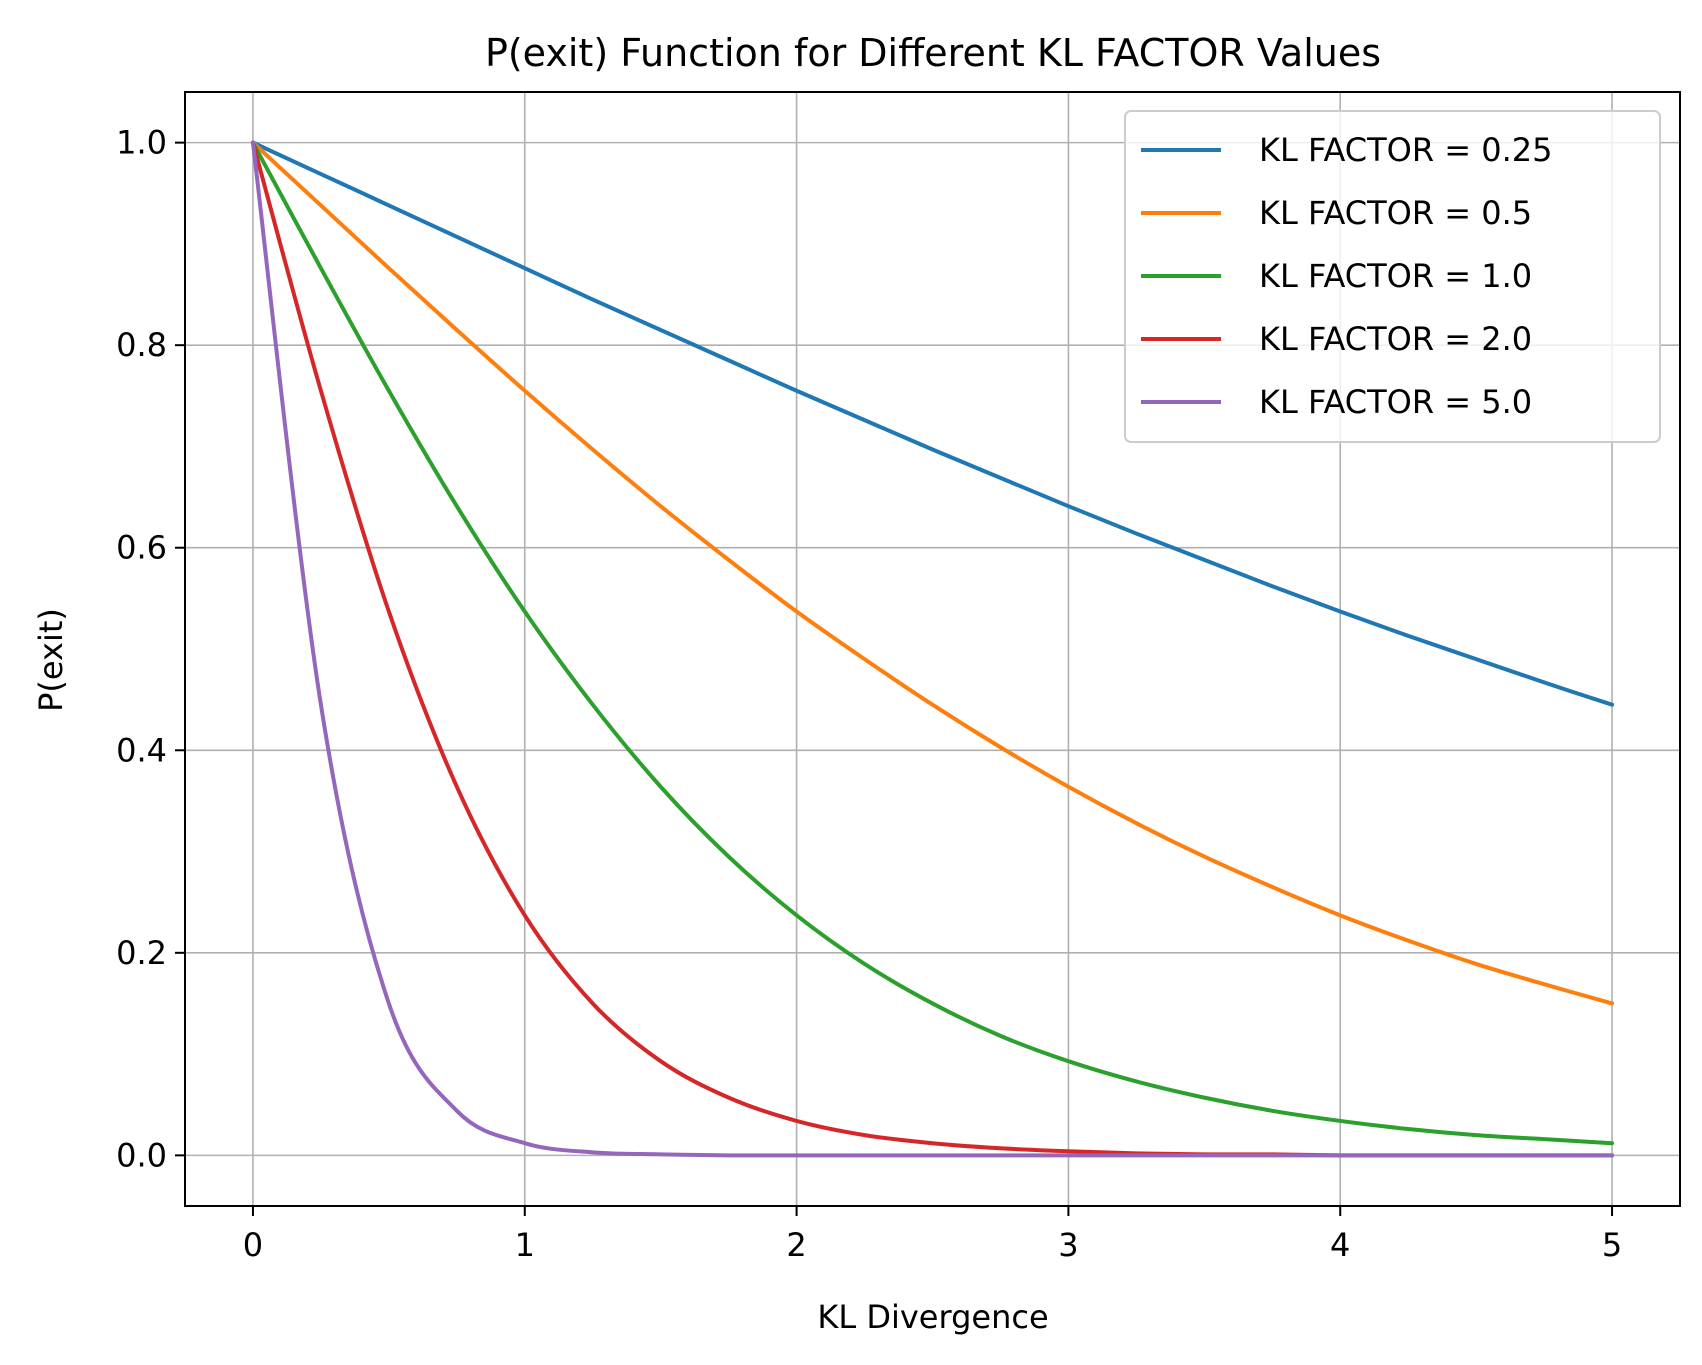  I want to click on y-tick-label: 0.0, so click(141, 1155).